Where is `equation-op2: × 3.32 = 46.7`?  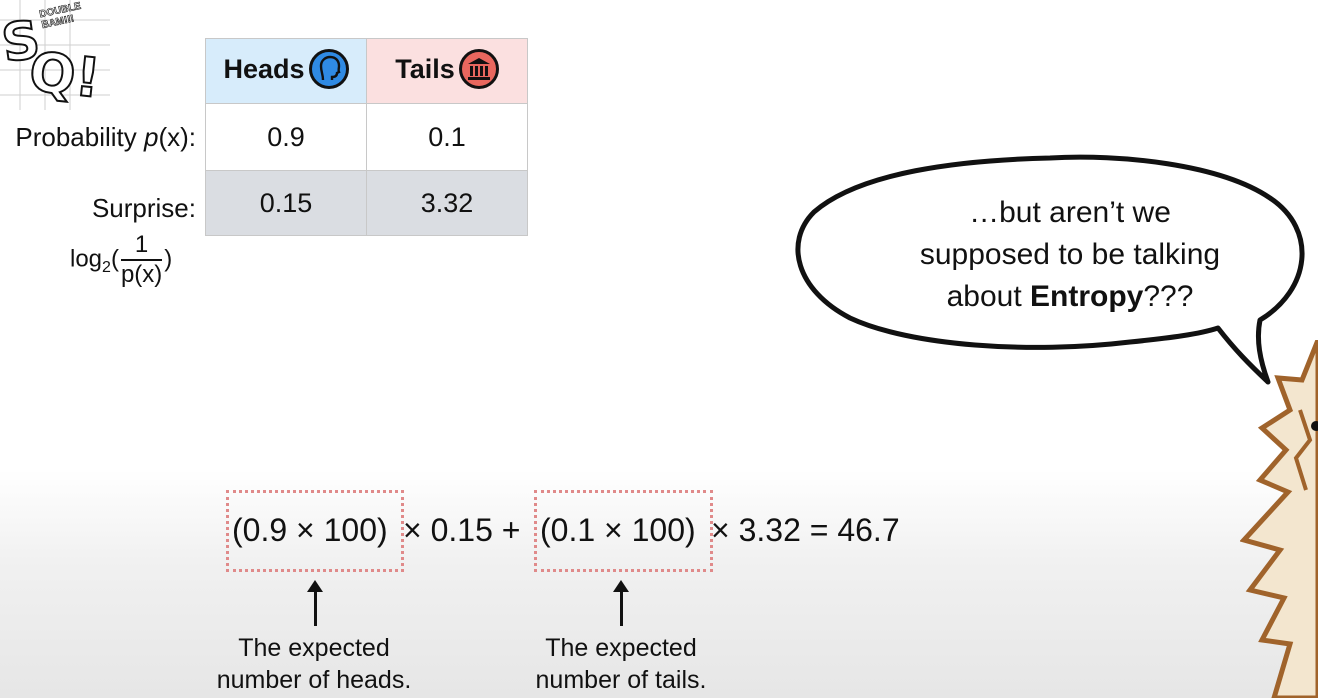
equation-op2: × 3.32 = 46.7 is located at coordinates (805, 530).